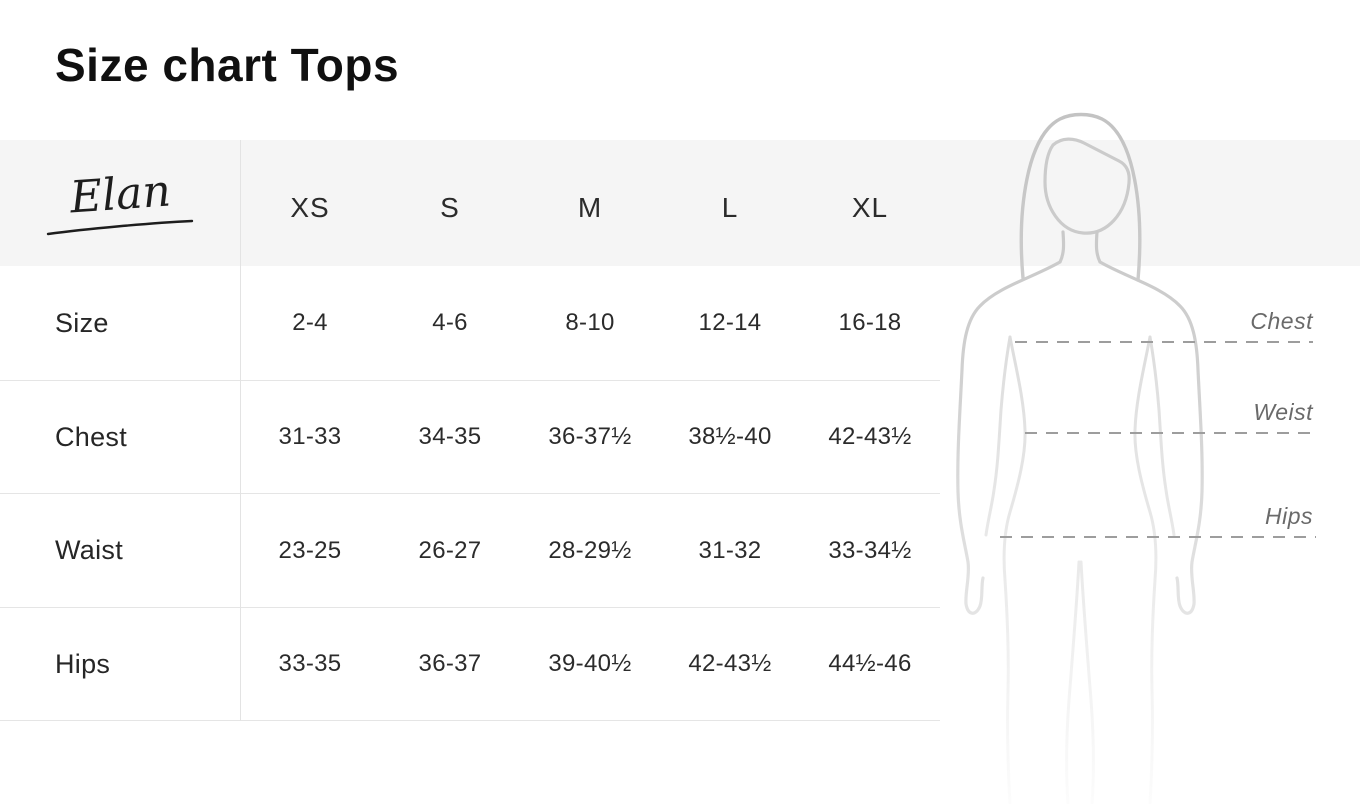 The image size is (1360, 804). I want to click on waist-measure-label: Weist, so click(1283, 412).